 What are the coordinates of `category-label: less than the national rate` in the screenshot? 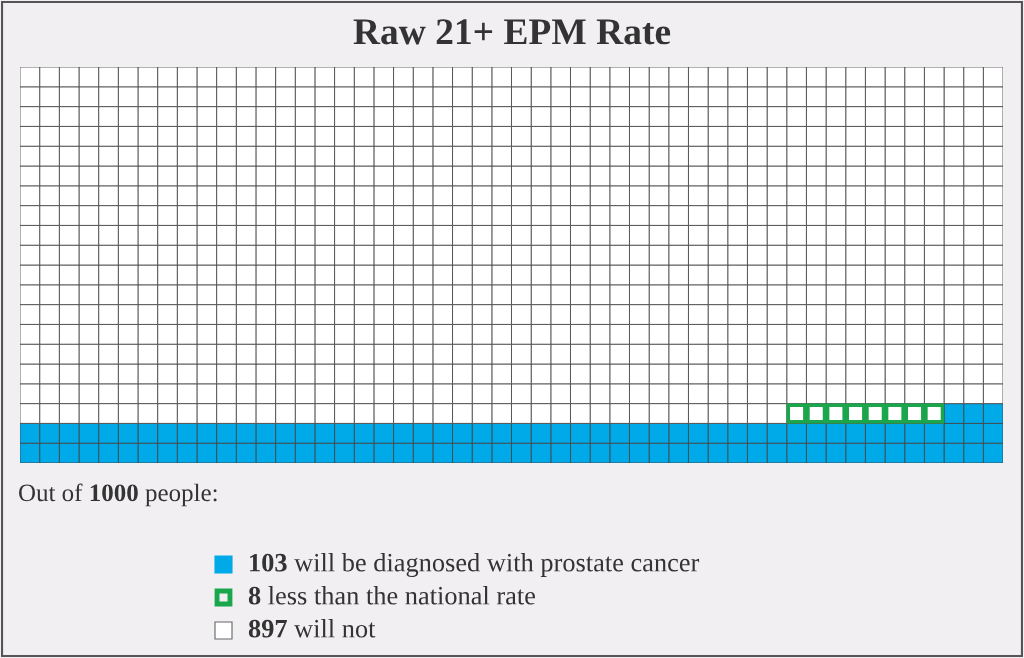 It's located at (401, 595).